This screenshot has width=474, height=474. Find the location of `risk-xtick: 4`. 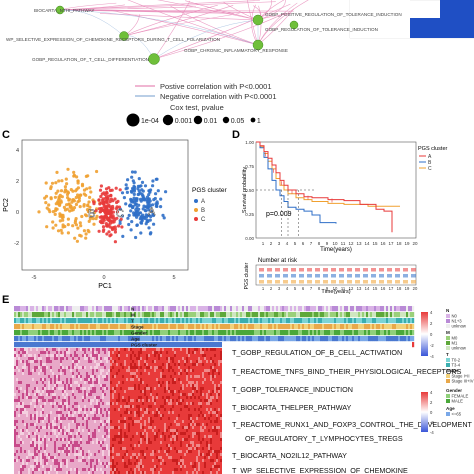

risk-xtick: 4 is located at coordinates (287, 288).